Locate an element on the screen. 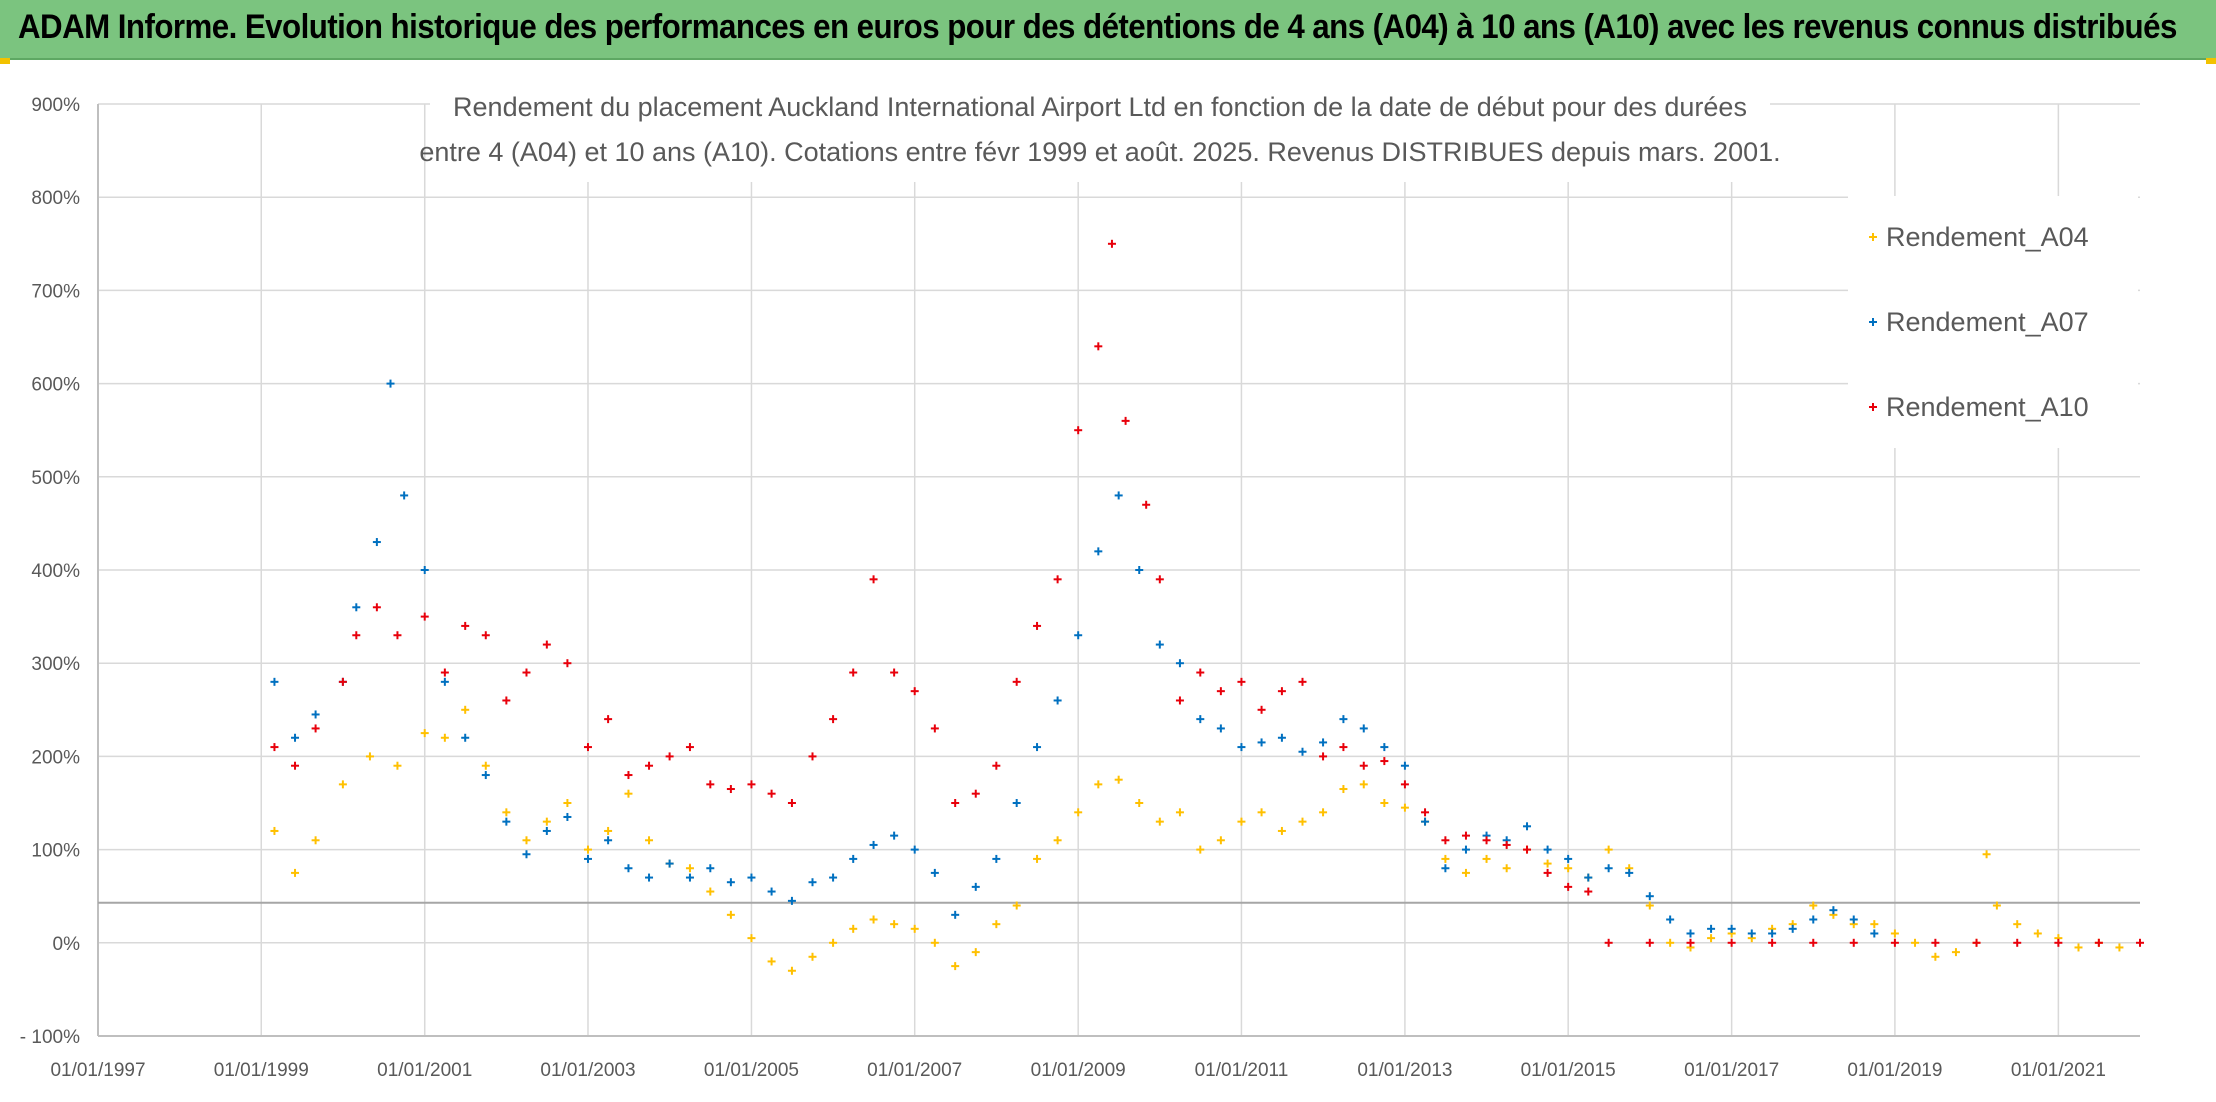 This screenshot has height=1102, width=2216. legend-entry: Rendement_A07 is located at coordinates (1979, 322).